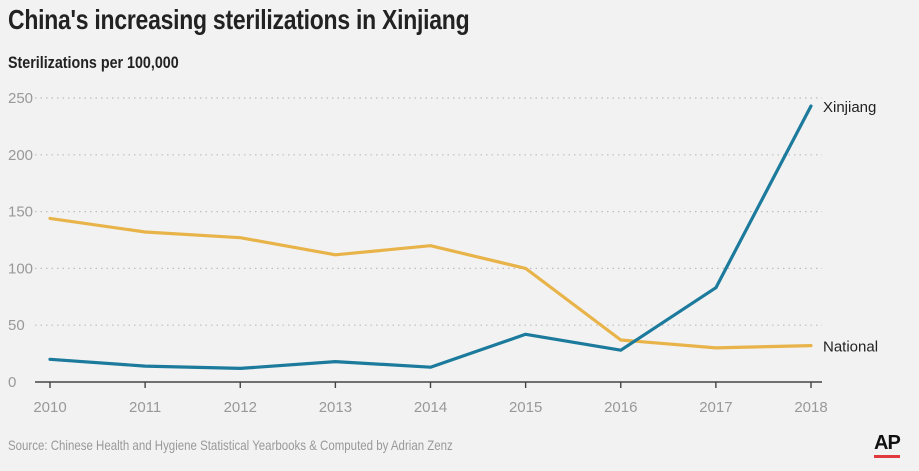 Image resolution: width=919 pixels, height=471 pixels. Describe the element at coordinates (20, 212) in the screenshot. I see `y-tick-label: 150` at that location.